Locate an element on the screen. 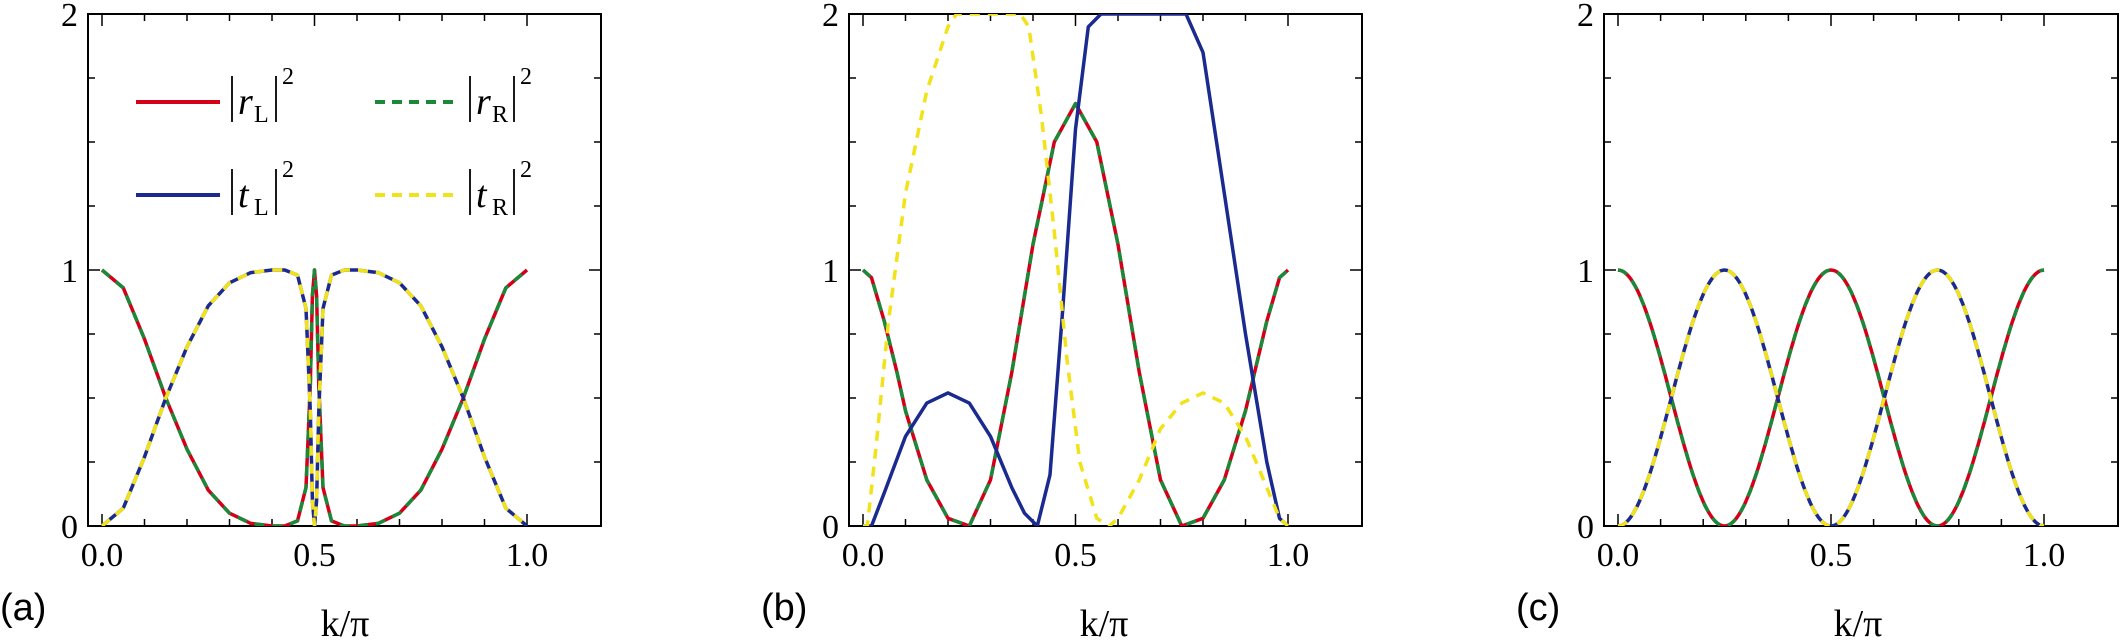 Image resolution: width=2126 pixels, height=642 pixels. legend: r L2r R2t L2t R2 is located at coordinates (334, 142).